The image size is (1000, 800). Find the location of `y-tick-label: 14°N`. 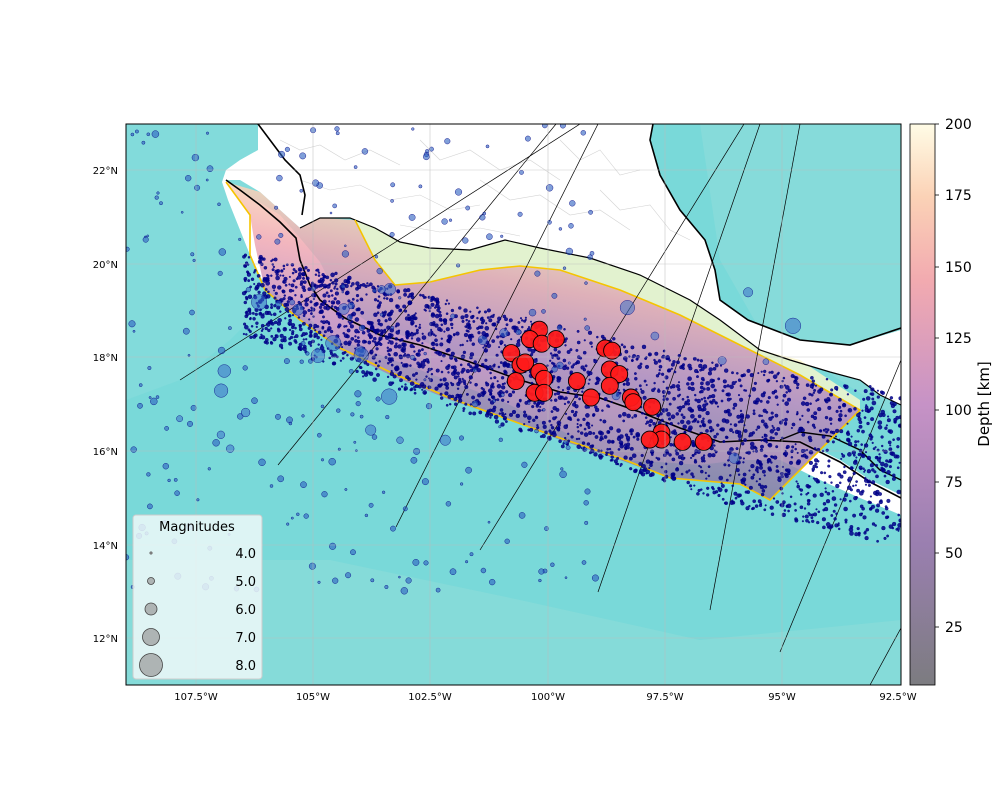

y-tick-label: 14°N is located at coordinates (105, 546).